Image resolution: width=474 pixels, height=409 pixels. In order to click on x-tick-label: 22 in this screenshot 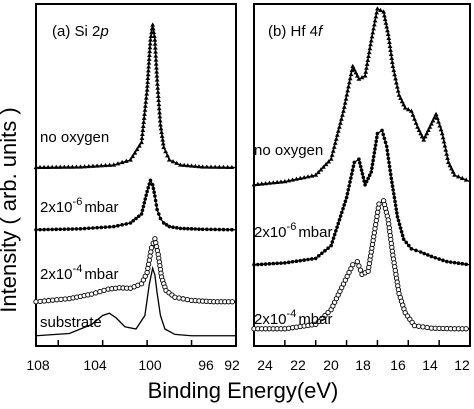, I will do `click(298, 365)`.